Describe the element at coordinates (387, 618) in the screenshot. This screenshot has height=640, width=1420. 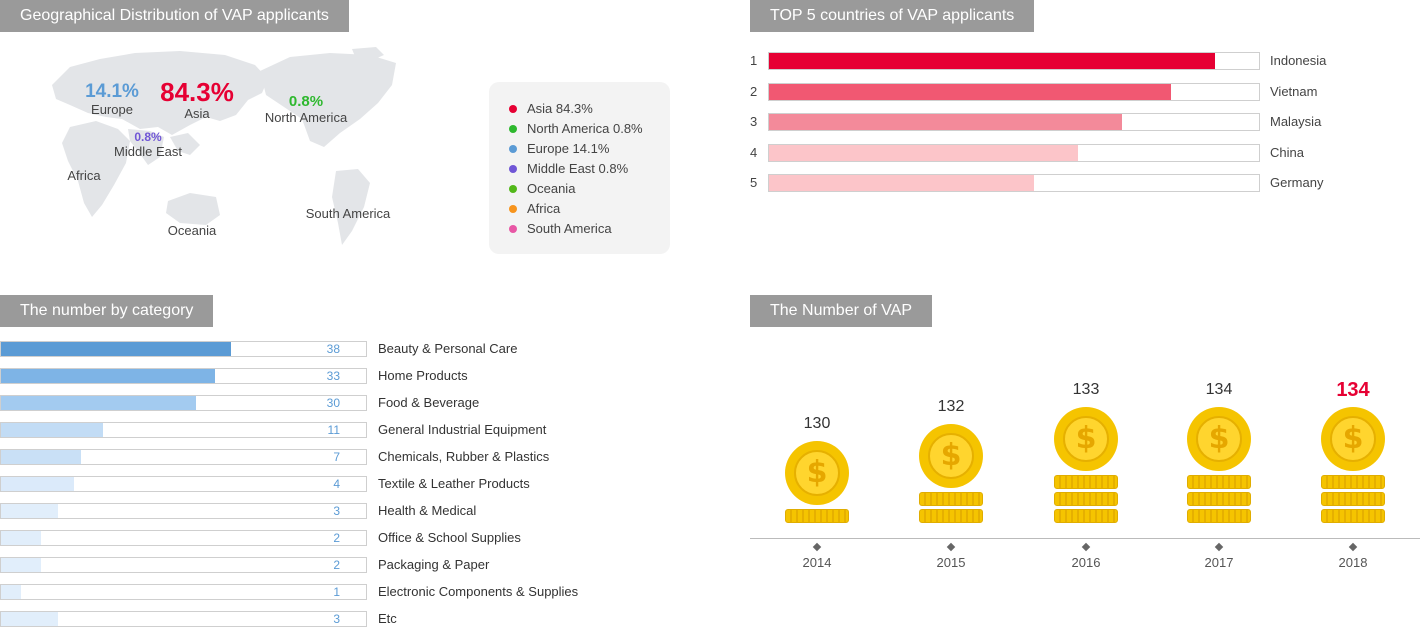
I see `category-name: Etc` at that location.